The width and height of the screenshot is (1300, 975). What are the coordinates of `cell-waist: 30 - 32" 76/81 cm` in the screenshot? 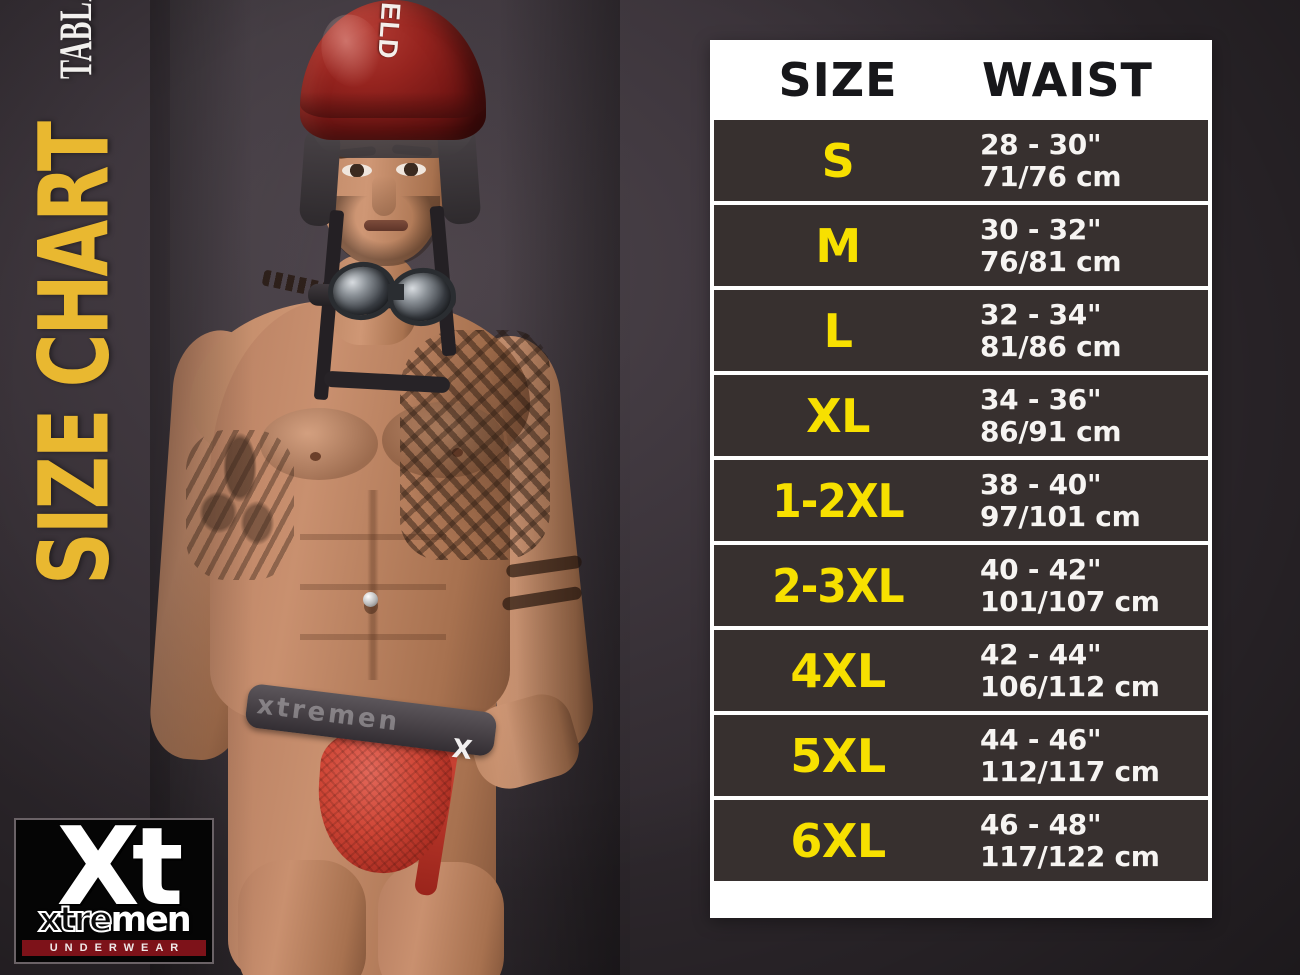 It's located at (1085, 245).